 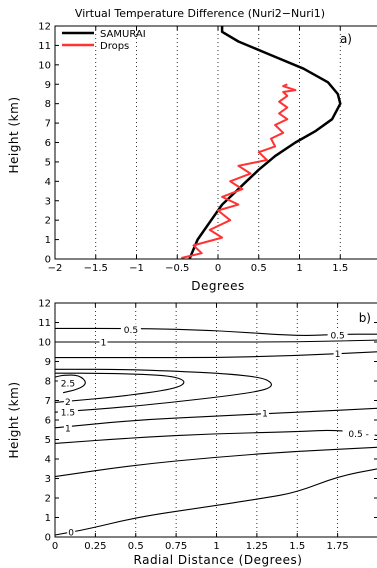 I want to click on legend-label-samurai: SAMURAI, so click(x=123, y=34).